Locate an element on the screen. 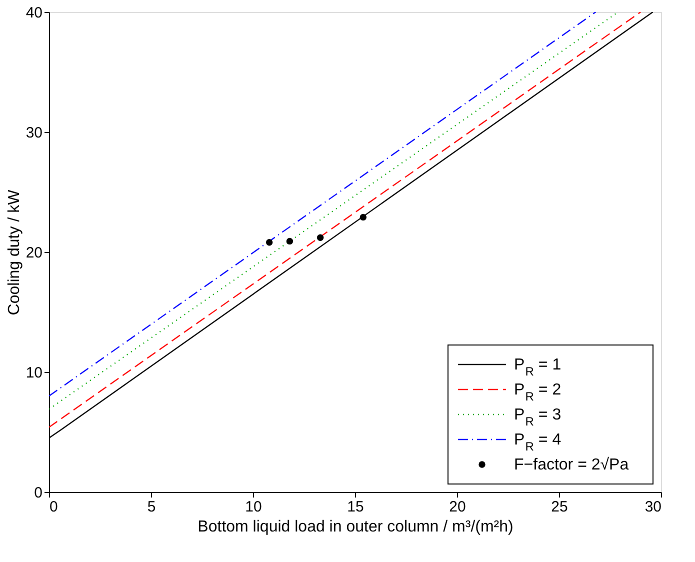  x-tick-label: 25 is located at coordinates (559, 507).